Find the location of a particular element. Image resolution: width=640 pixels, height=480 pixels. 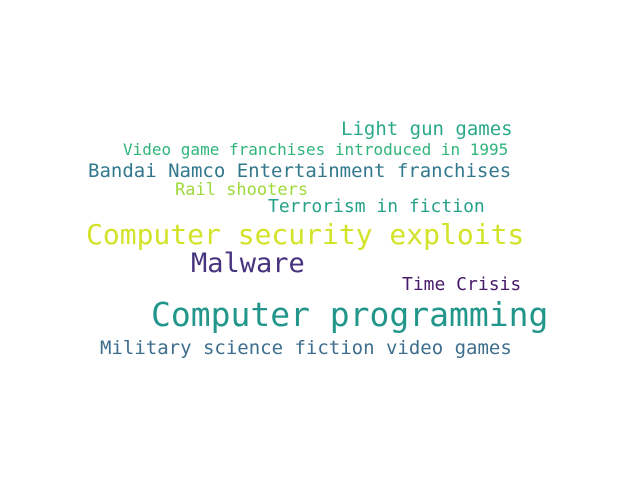

word-bandai-namco-franchises: Bandai Namco Entertainment franchises is located at coordinates (300, 171).